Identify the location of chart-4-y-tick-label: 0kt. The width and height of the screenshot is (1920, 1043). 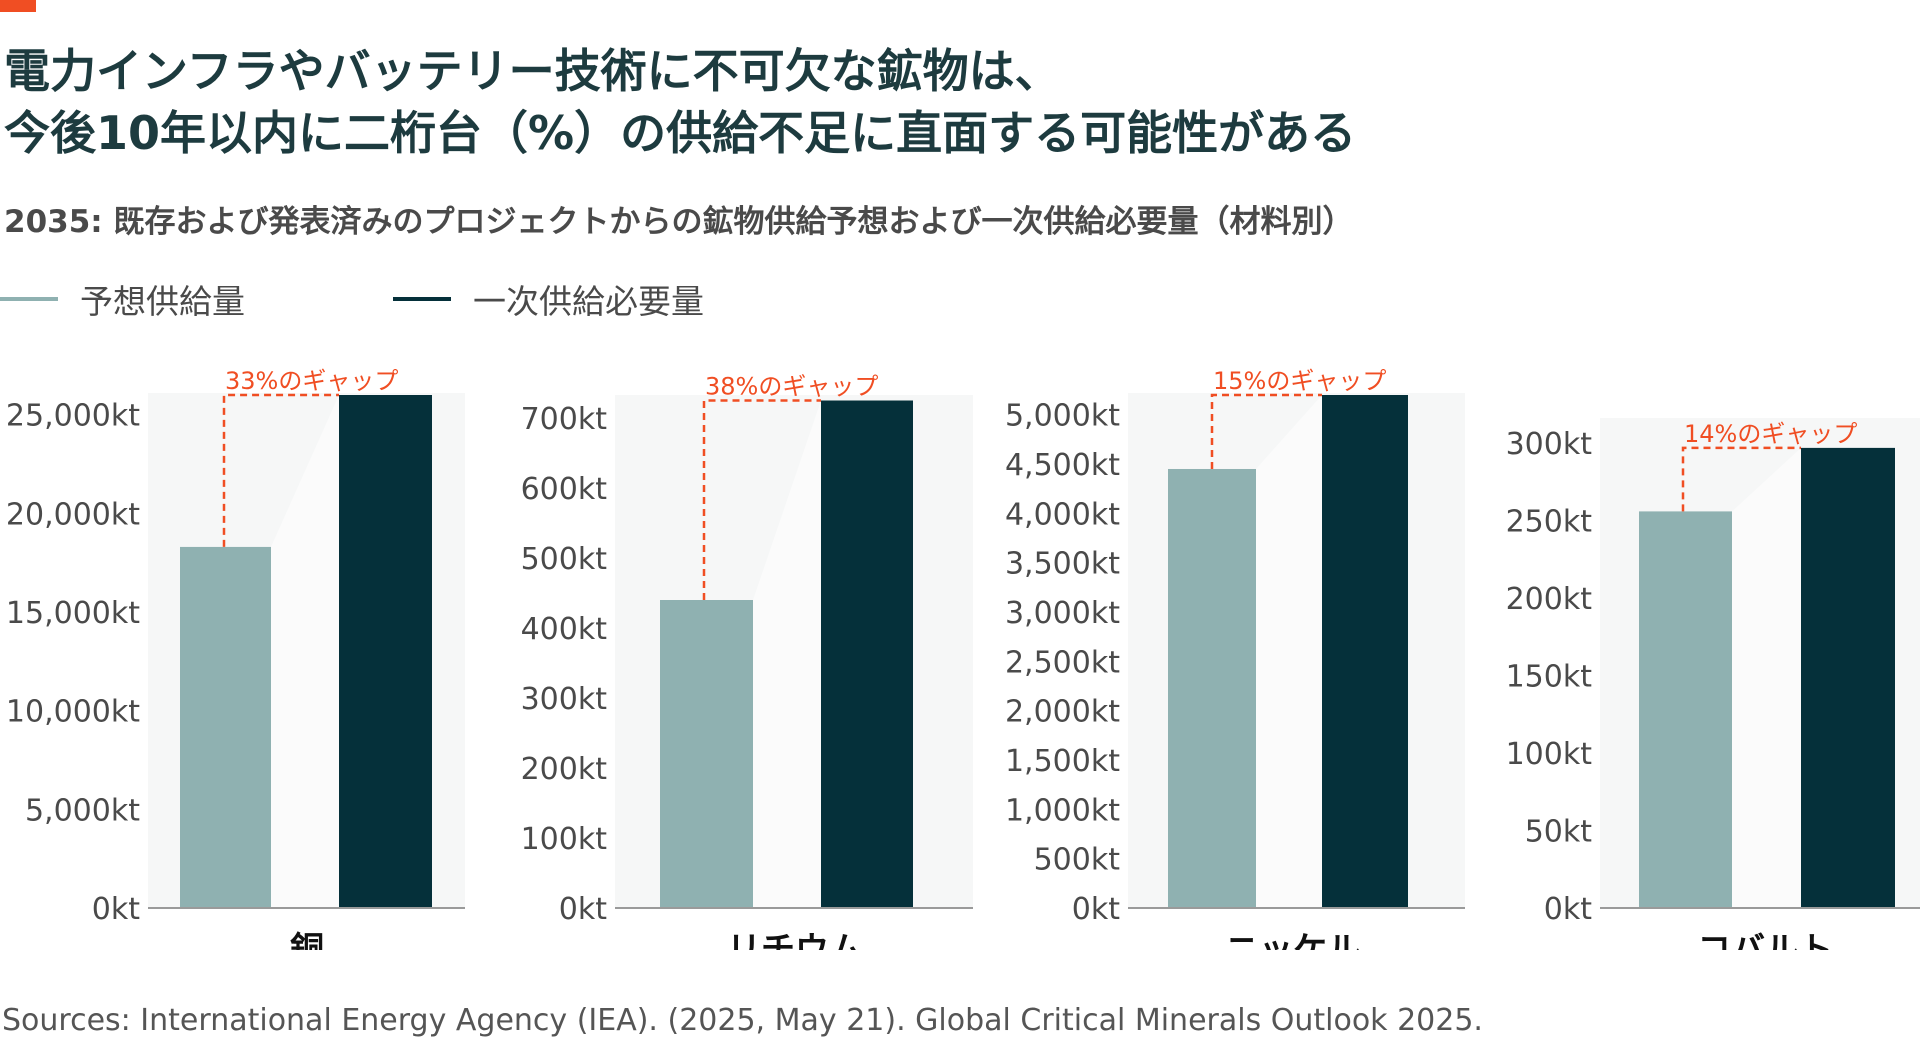
(1568, 909).